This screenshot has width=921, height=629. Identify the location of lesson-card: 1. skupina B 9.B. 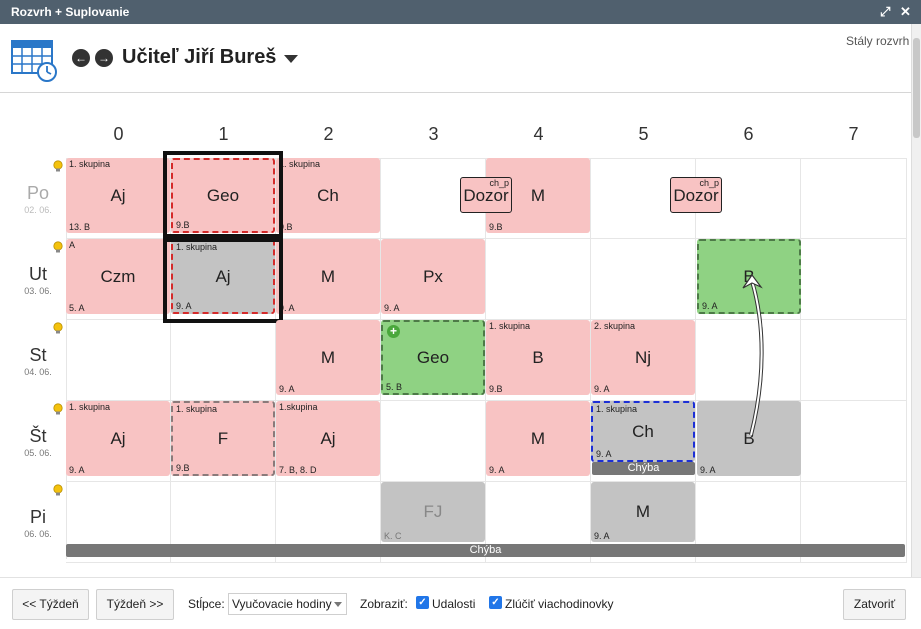
(538, 357).